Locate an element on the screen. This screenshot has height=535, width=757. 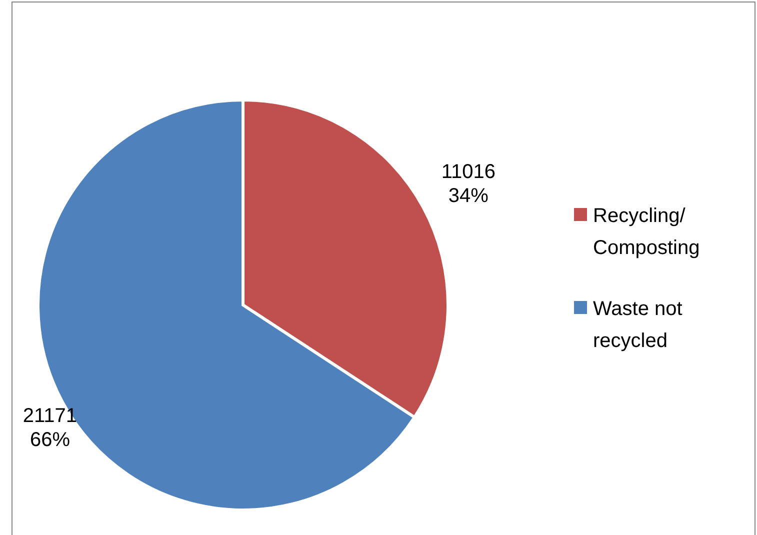
legend-label: Waste not recycled is located at coordinates (638, 325).